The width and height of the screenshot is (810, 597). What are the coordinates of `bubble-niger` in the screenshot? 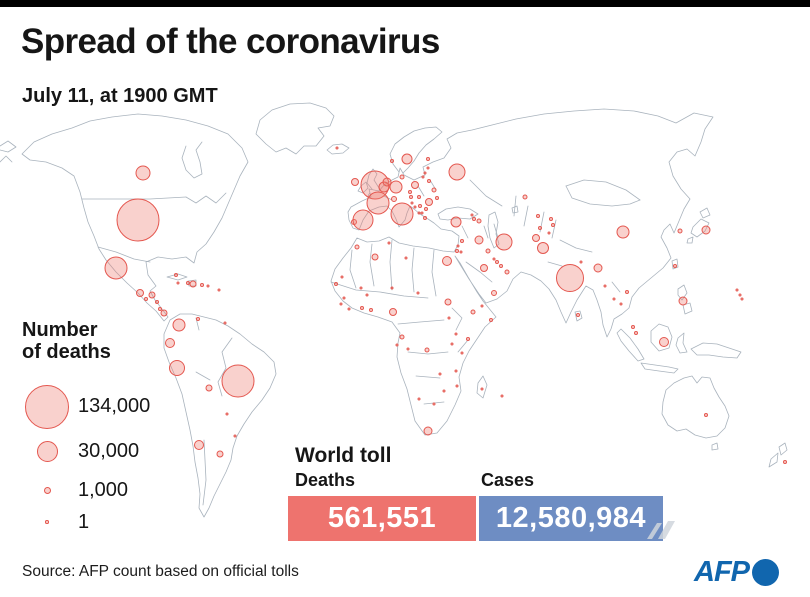 It's located at (392, 288).